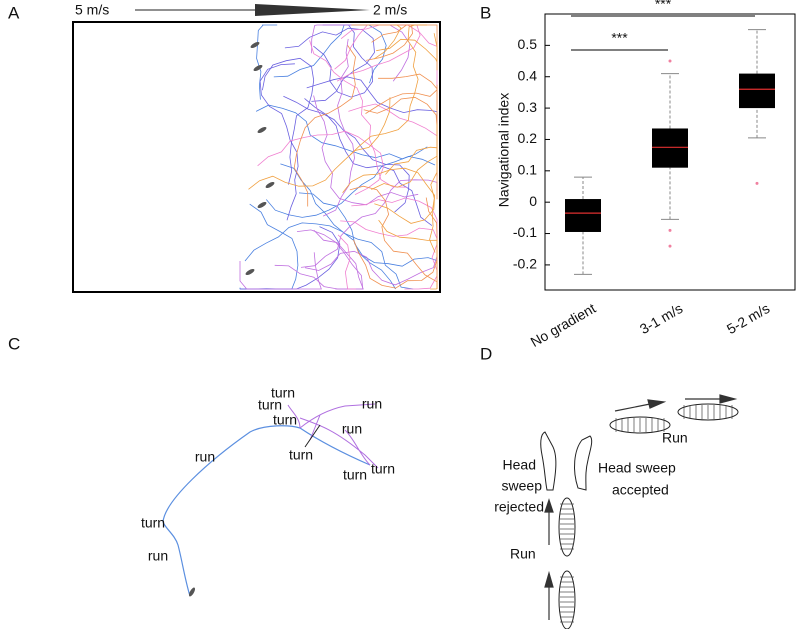 The height and width of the screenshot is (634, 800). Describe the element at coordinates (525, 264) in the screenshot. I see `y-tick-label: -0.2` at that location.